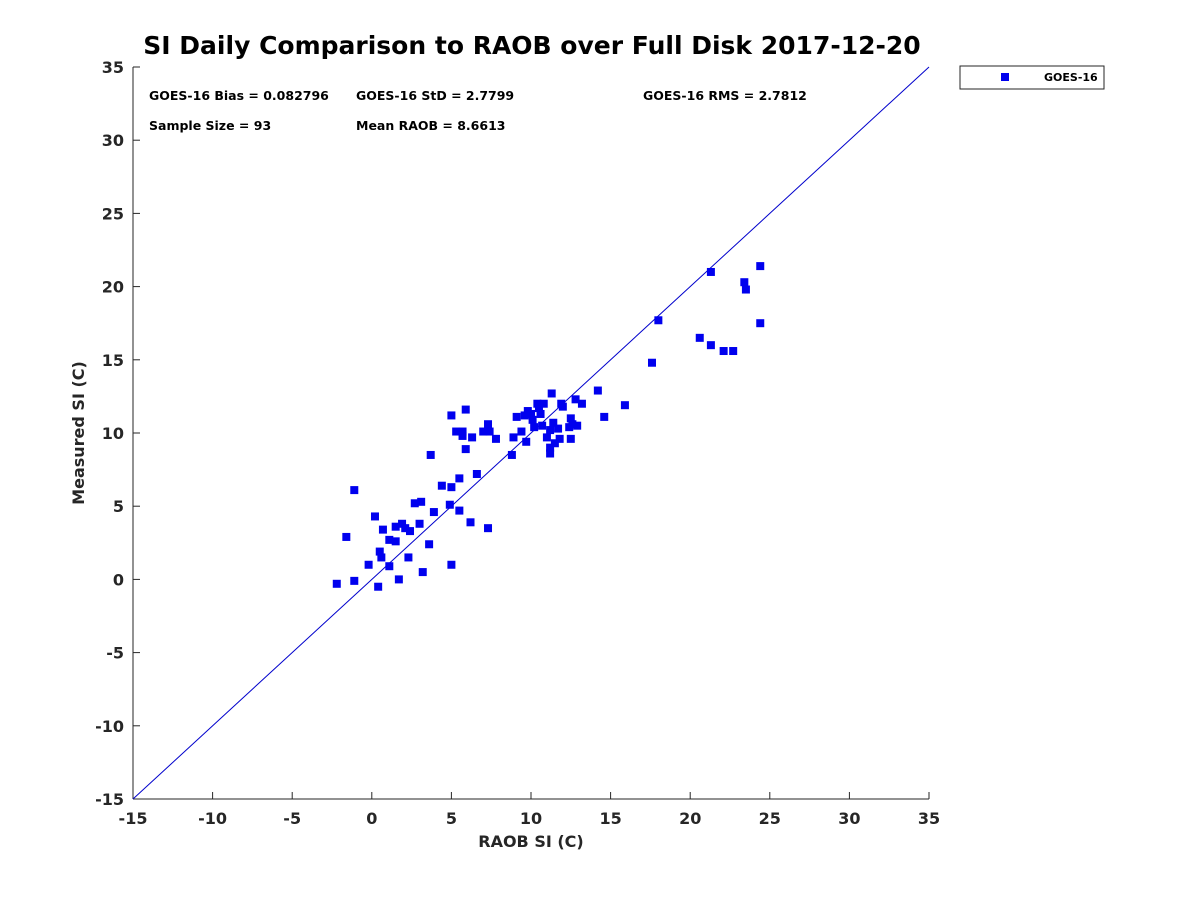 The image size is (1200, 900). Describe the element at coordinates (109, 799) in the screenshot. I see `y-tick-label: -15` at that location.